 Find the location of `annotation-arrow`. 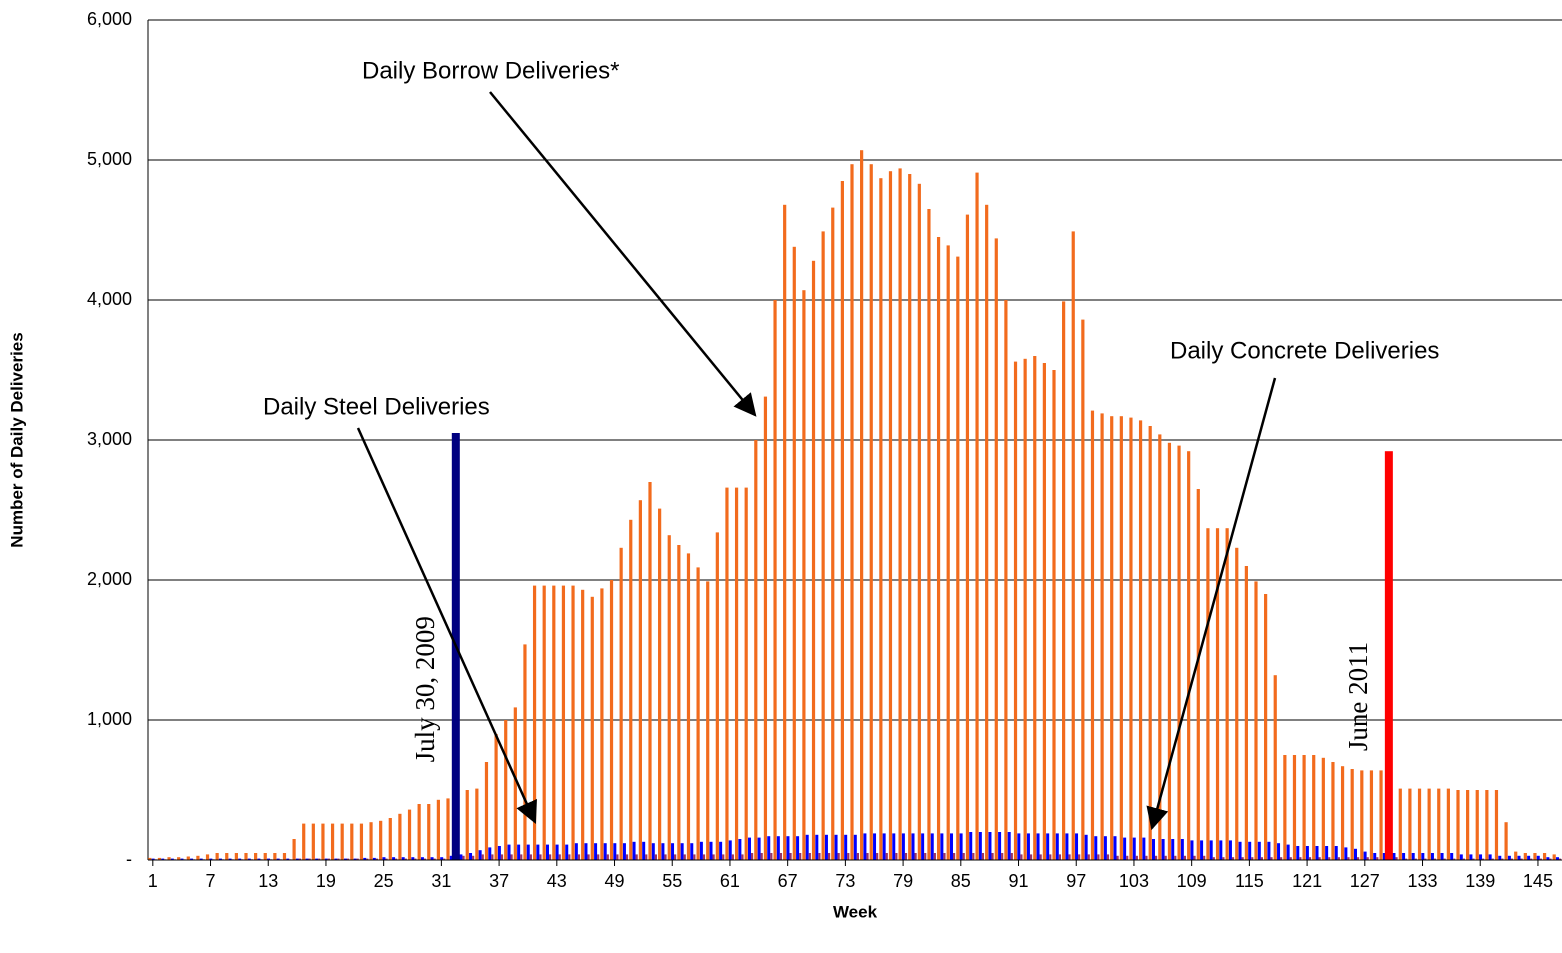

annotation-arrow is located at coordinates (623, 254).